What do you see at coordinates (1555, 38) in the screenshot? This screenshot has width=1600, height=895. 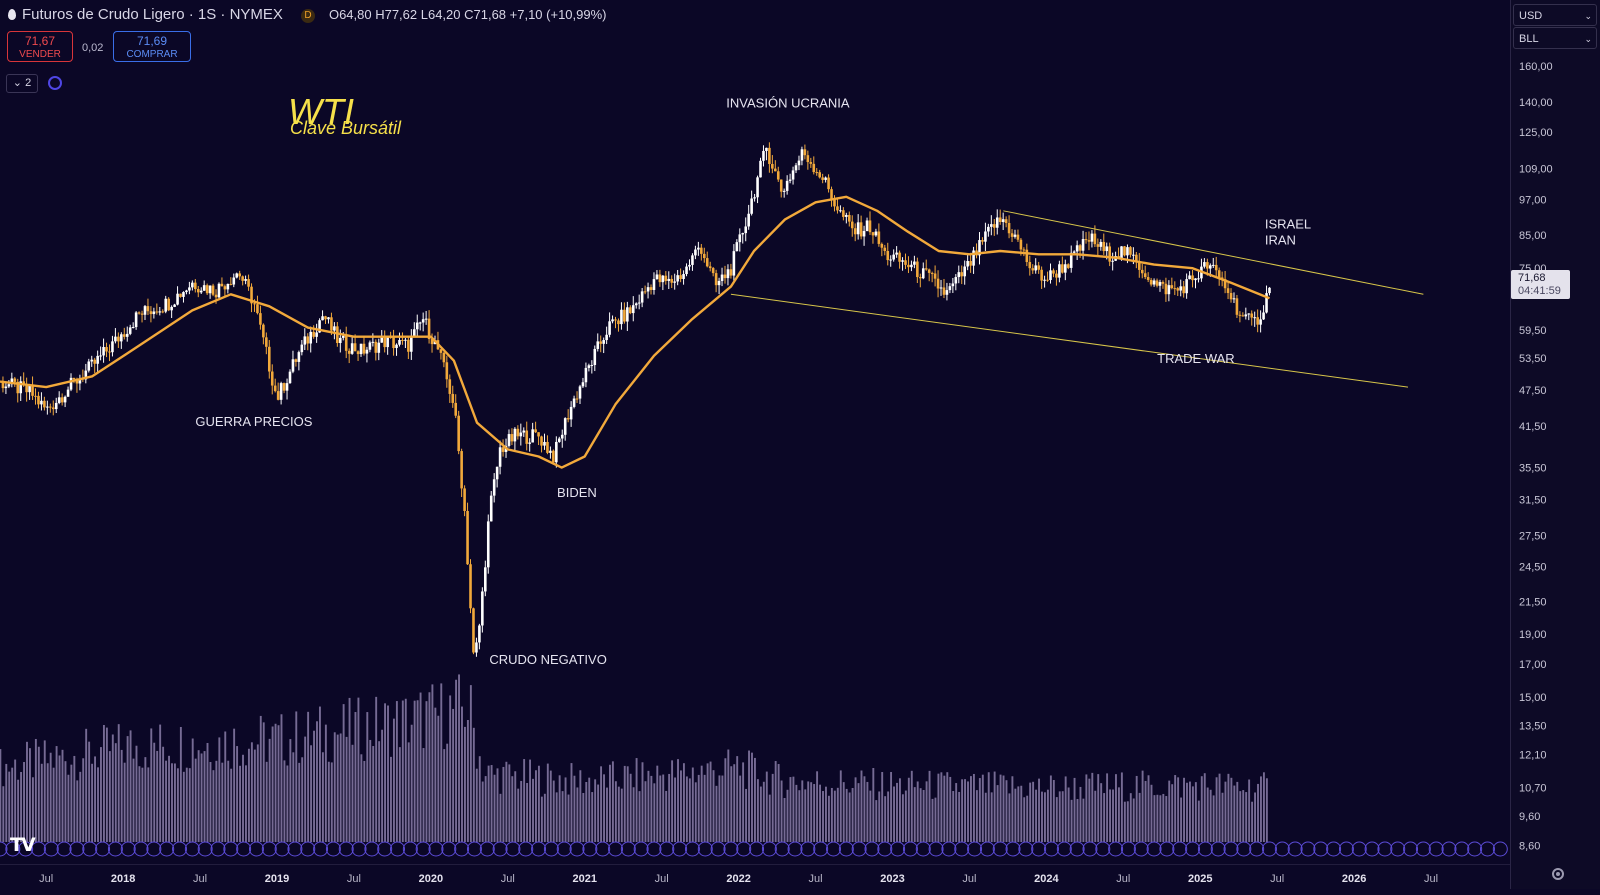 I see `unit-select: BLL ⌄` at bounding box center [1555, 38].